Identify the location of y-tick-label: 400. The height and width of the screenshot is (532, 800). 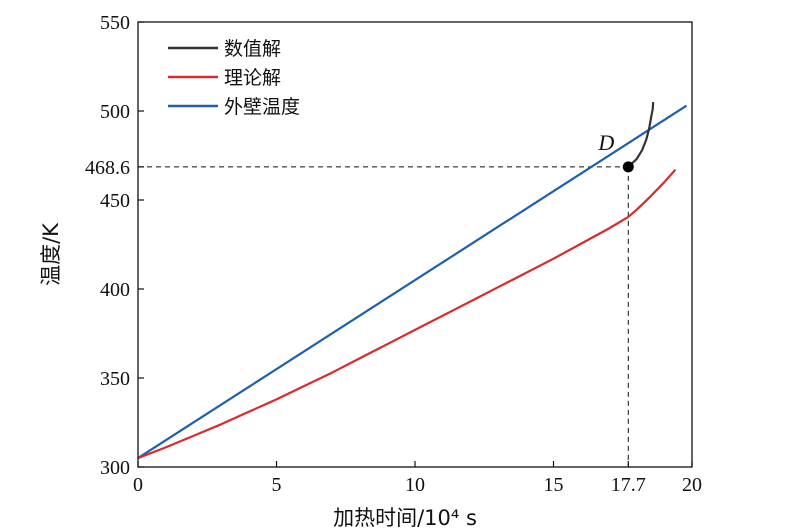
(115, 290).